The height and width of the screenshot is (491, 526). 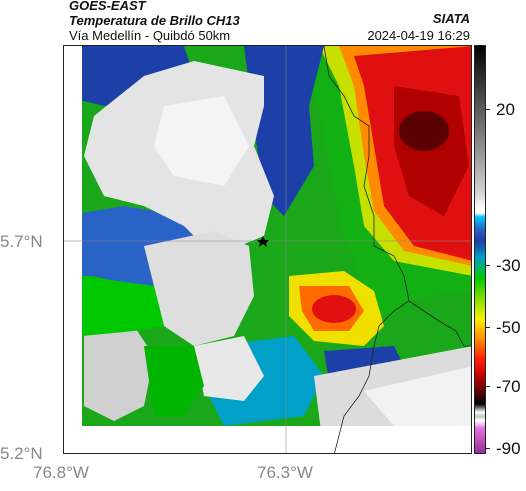 I want to click on colorbar-label-neg90: -90, so click(x=508, y=448).